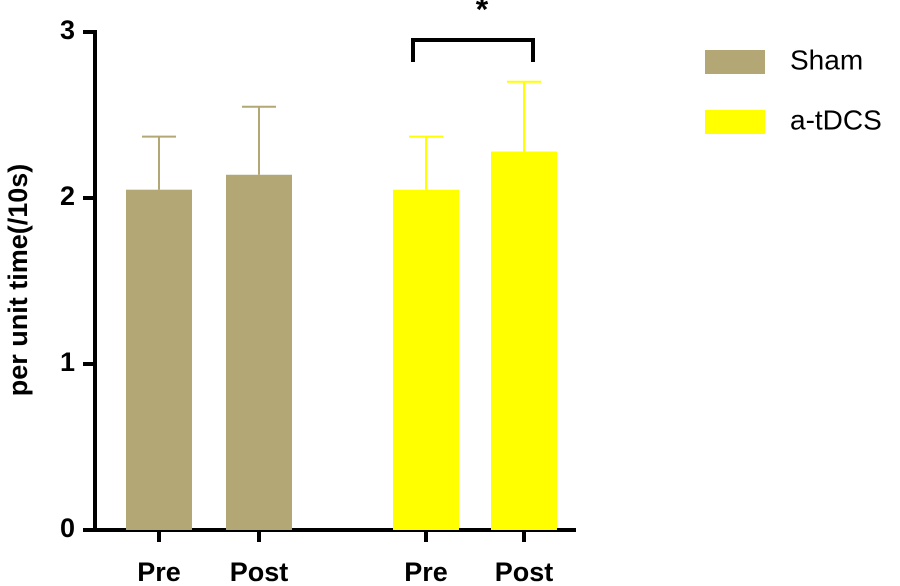 This screenshot has height=586, width=900. Describe the element at coordinates (482, 13) in the screenshot. I see `significance-marker: *` at that location.